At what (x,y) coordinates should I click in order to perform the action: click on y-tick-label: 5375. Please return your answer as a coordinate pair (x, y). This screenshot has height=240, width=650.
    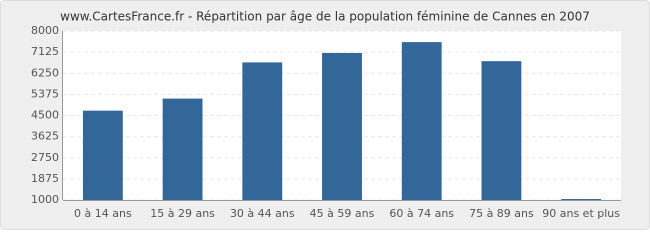
    Looking at the image, I should click on (45, 93).